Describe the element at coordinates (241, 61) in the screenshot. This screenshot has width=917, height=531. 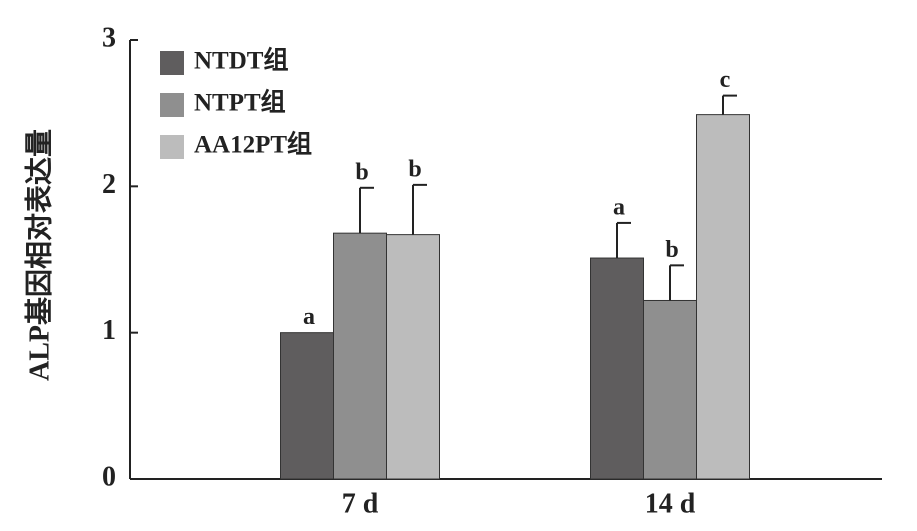
I see `legend-label: NTDT组` at that location.